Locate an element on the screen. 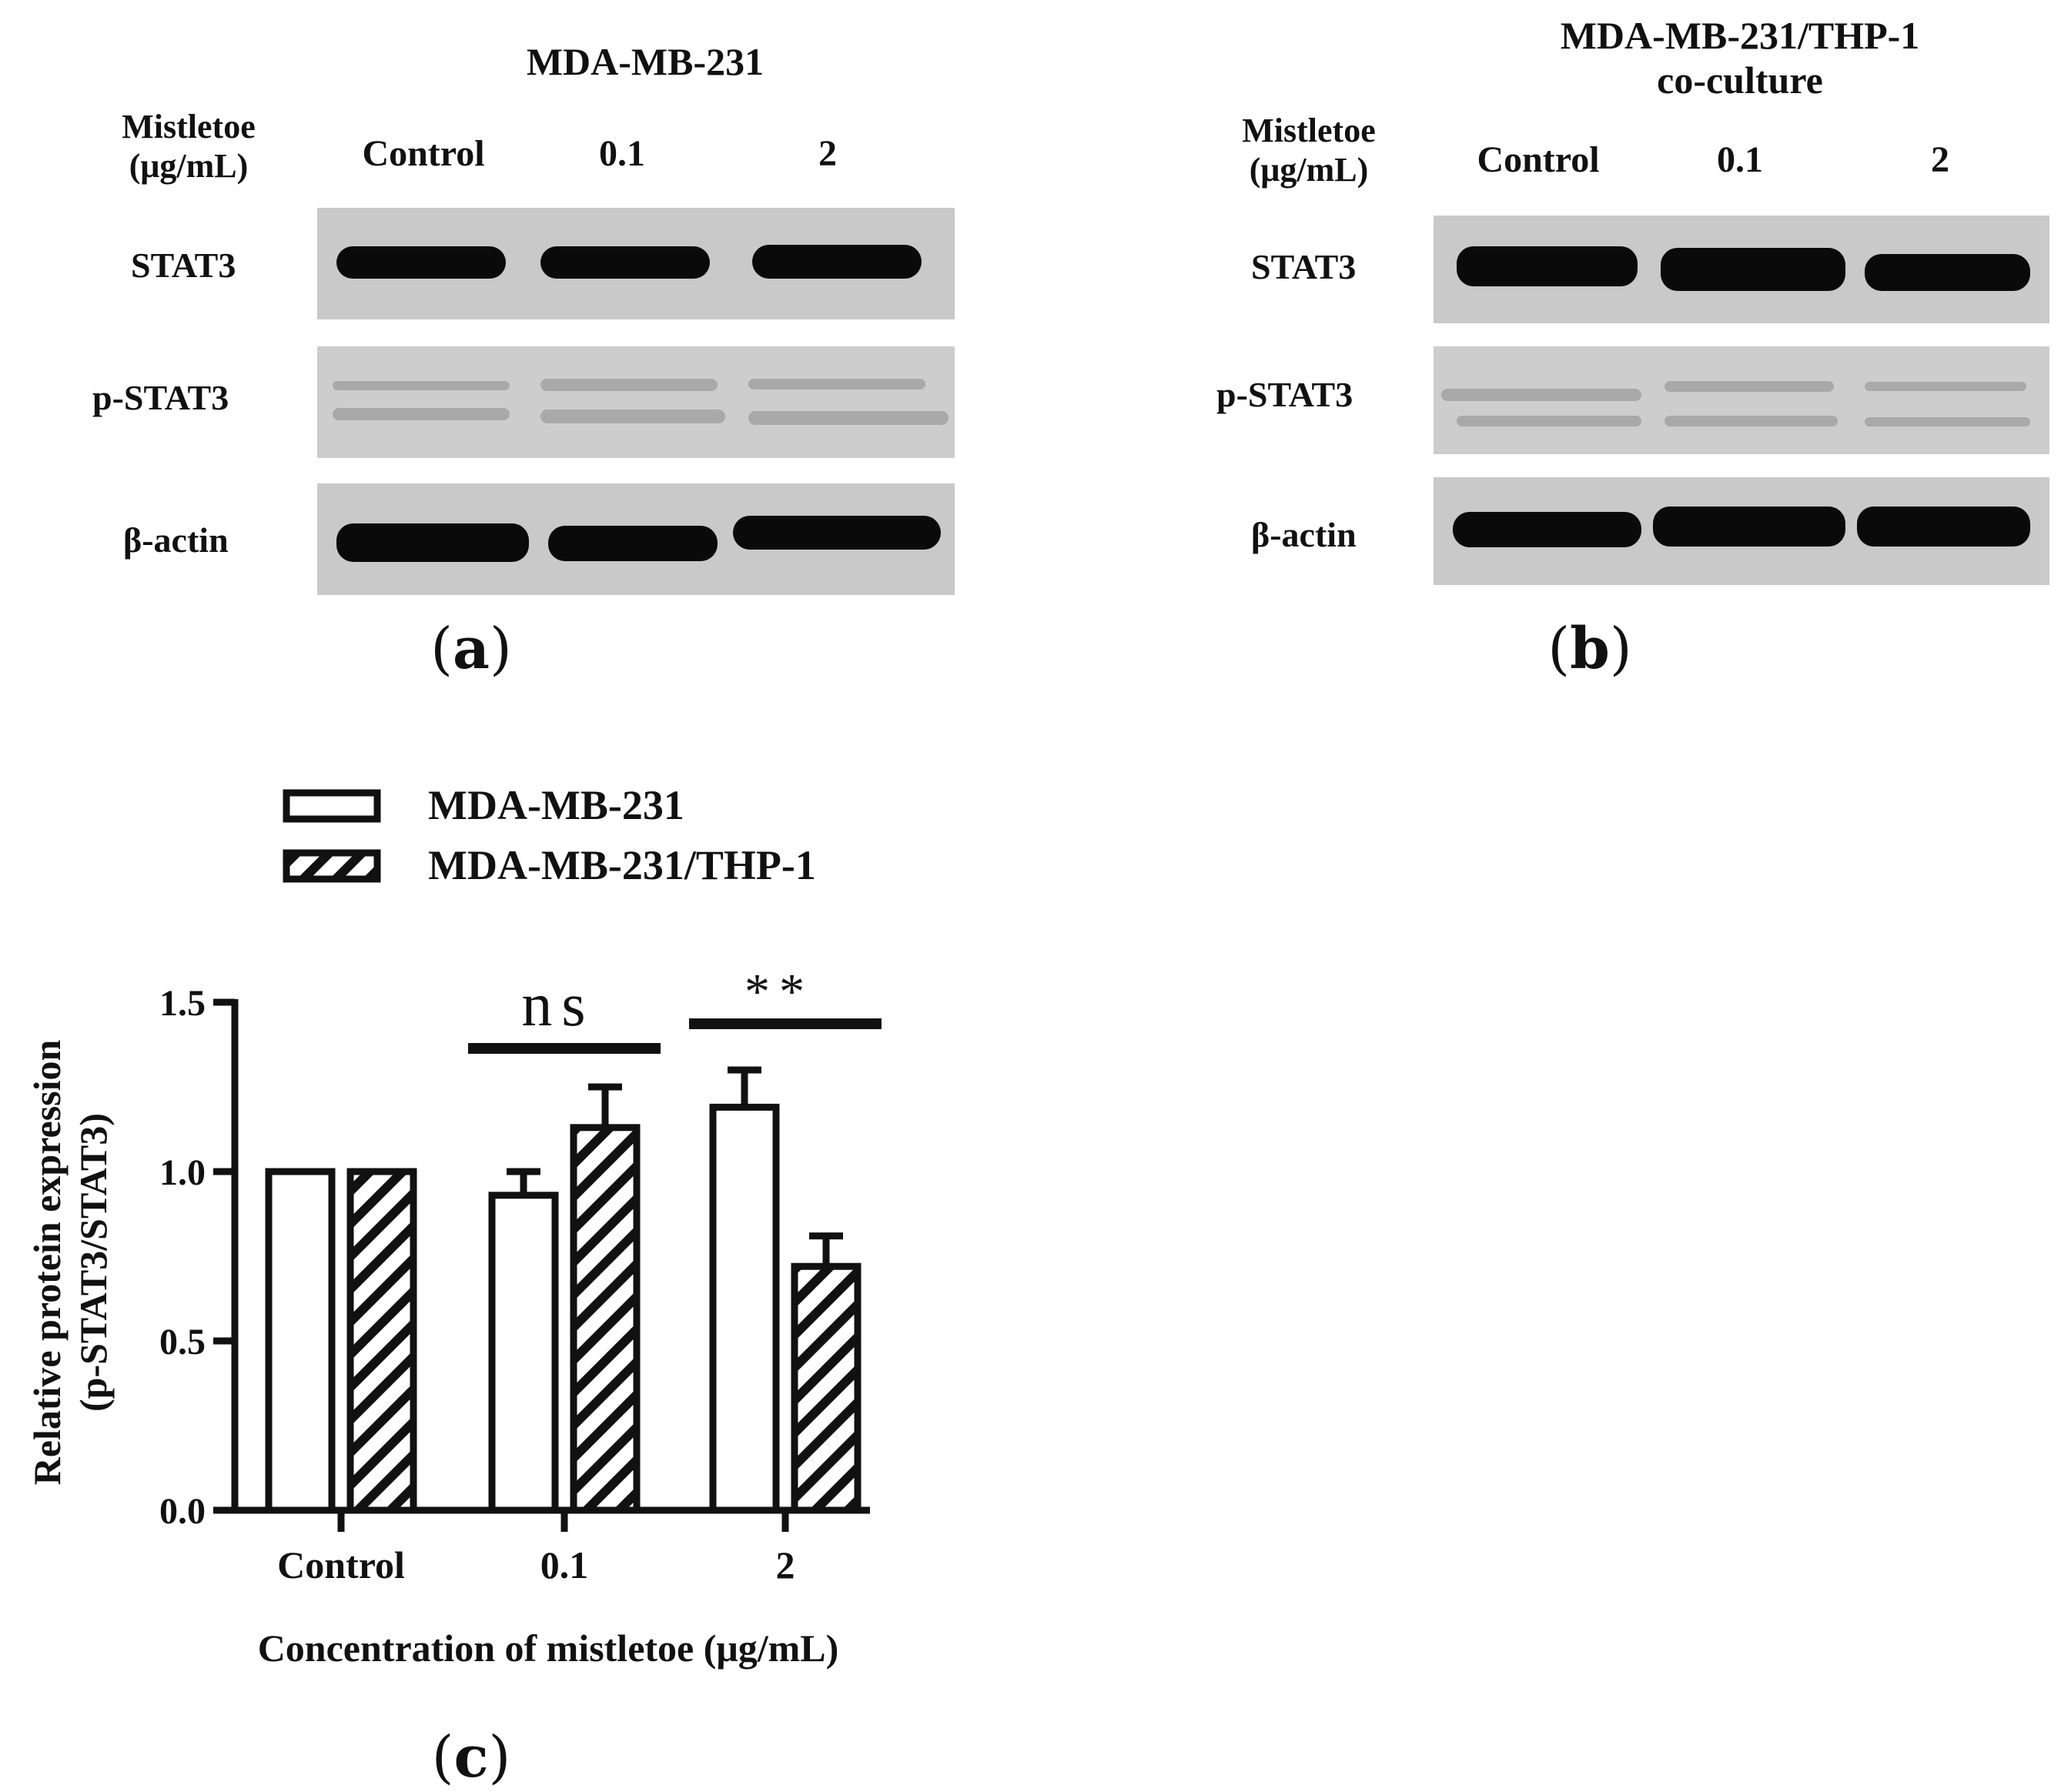  x-axis-label: Concentration of mistletoe (μg/mL) is located at coordinates (548, 1648).